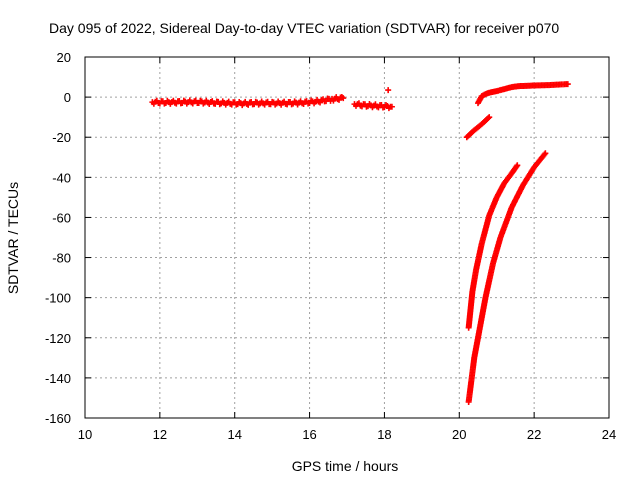  I want to click on x-tick-label: 16, so click(309, 434).